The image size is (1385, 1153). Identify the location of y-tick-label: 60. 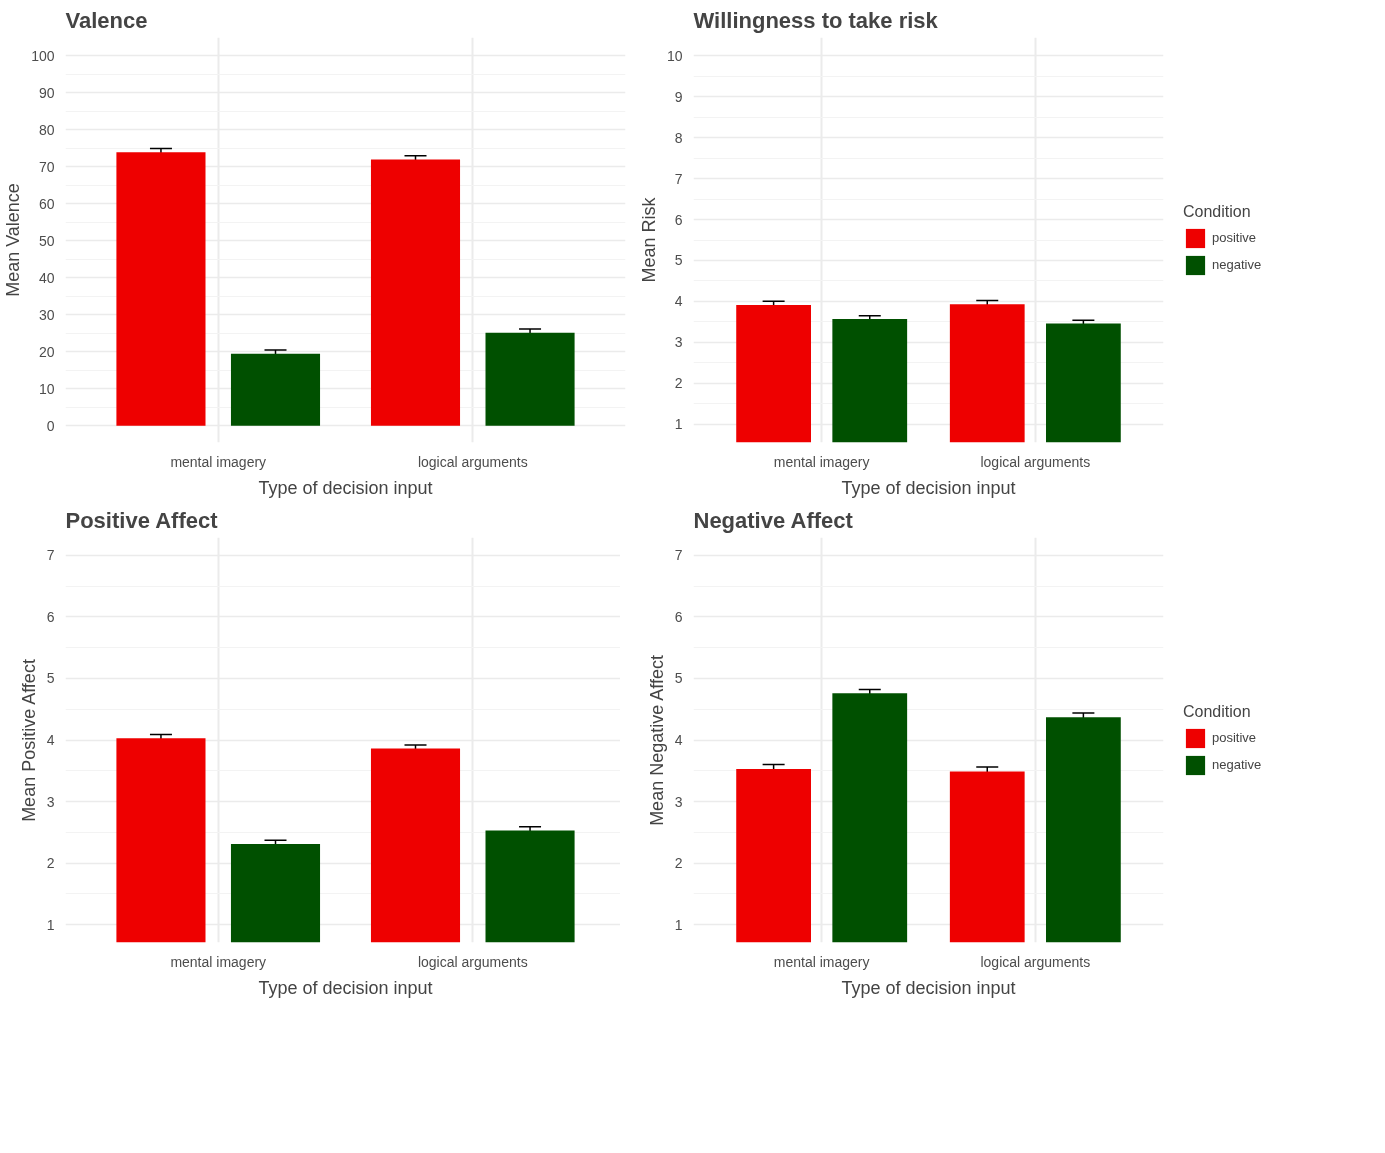
(46, 203).